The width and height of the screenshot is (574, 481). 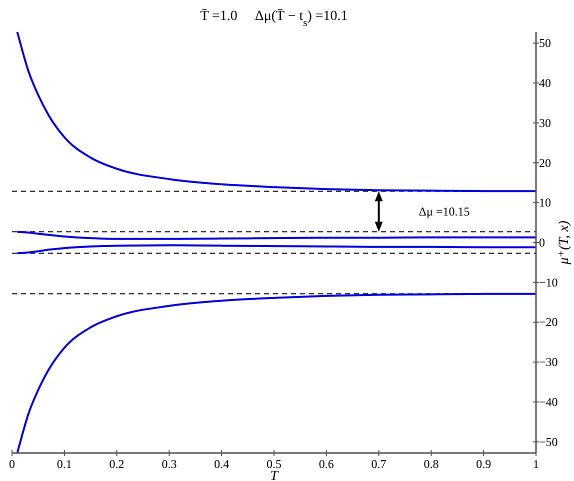 I want to click on y-tick-label: 20, so click(x=545, y=163).